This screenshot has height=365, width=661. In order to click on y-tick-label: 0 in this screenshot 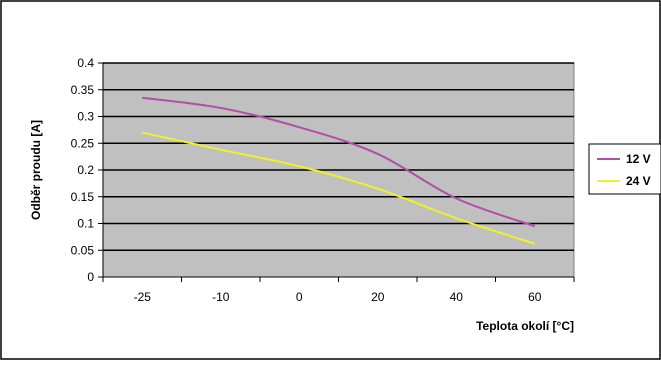, I will do `click(90, 277)`.